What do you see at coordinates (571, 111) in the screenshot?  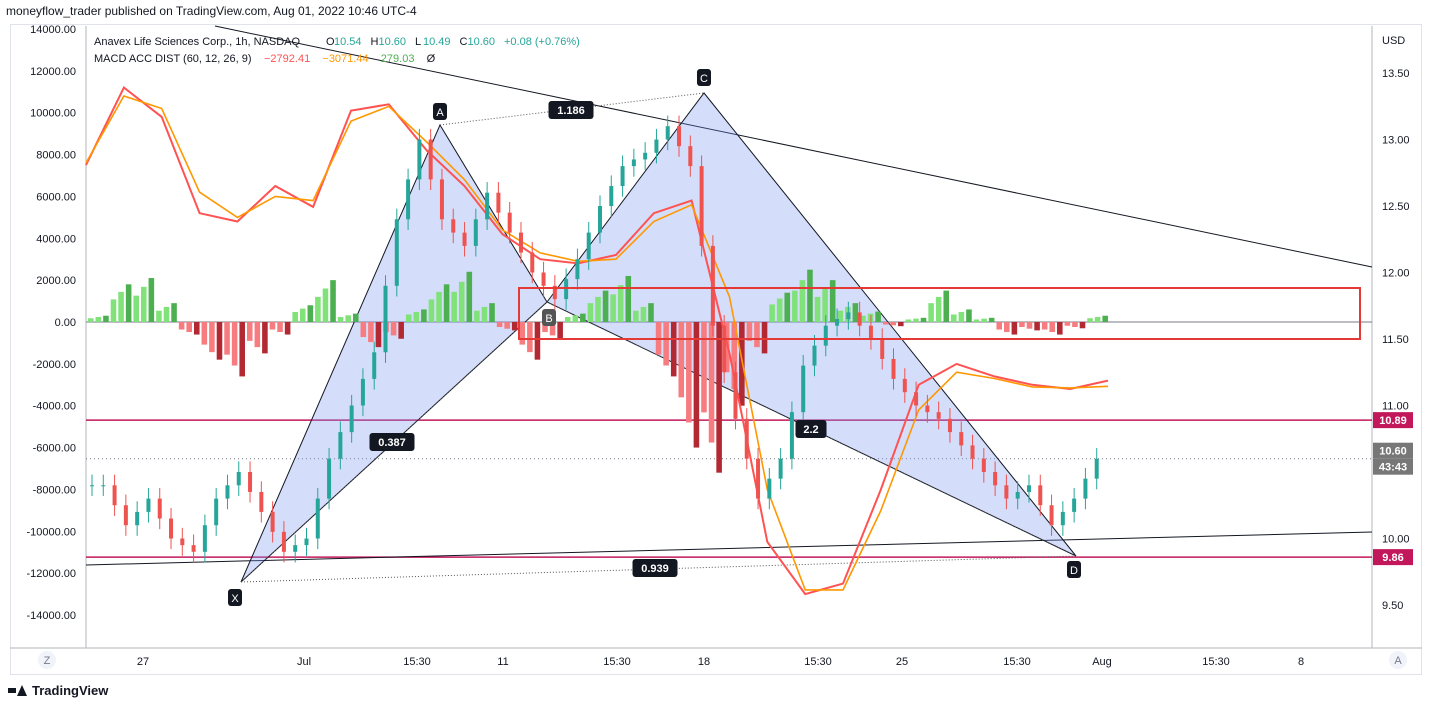 I see `ratio-label: 1.186` at bounding box center [571, 111].